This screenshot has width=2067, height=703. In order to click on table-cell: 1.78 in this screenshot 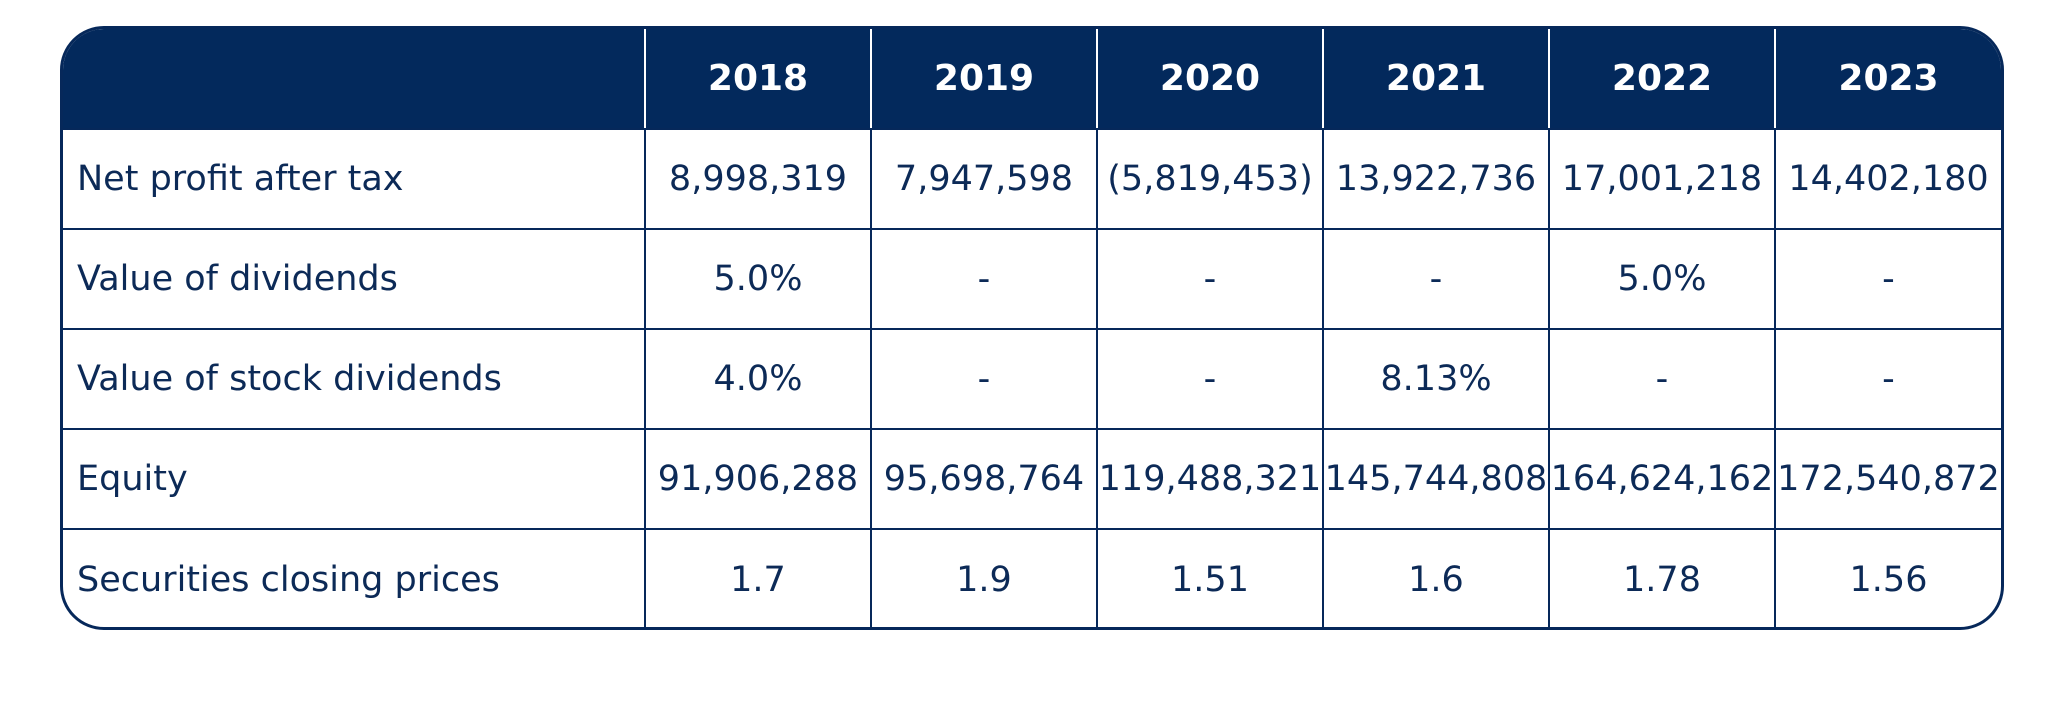, I will do `click(1662, 578)`.